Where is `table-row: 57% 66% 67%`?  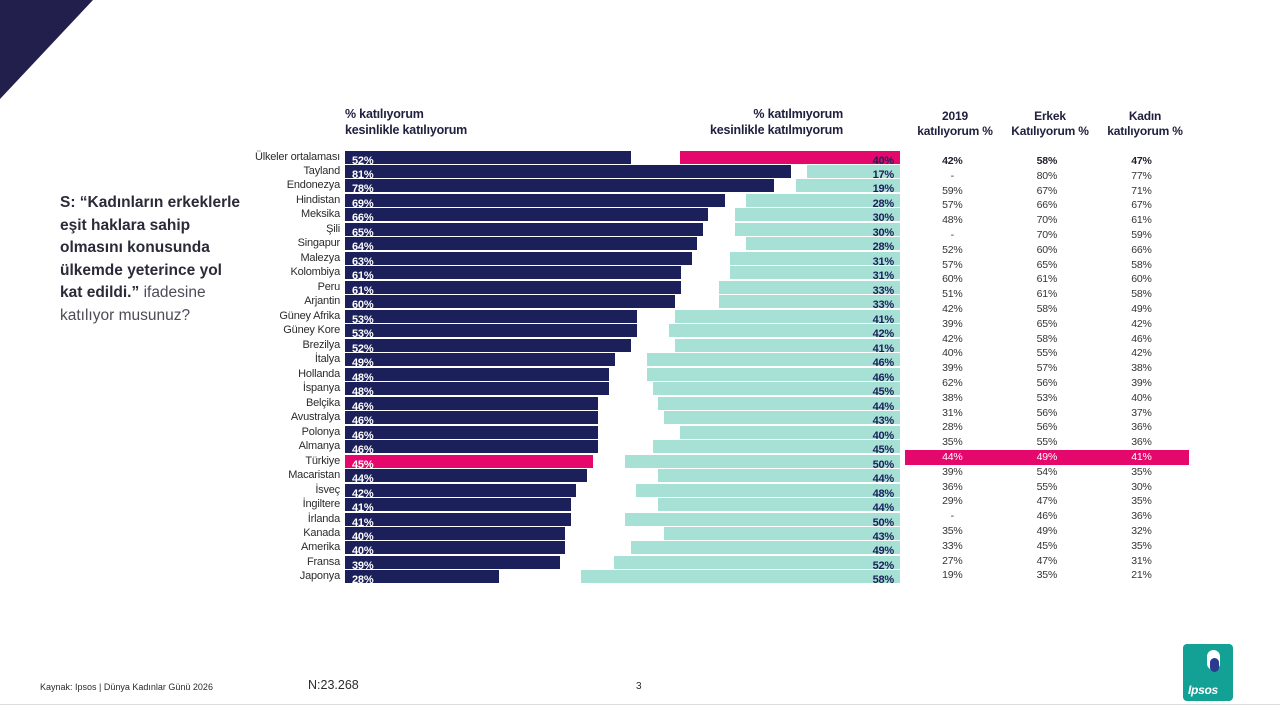
table-row: 57% 66% 67% is located at coordinates (1047, 205).